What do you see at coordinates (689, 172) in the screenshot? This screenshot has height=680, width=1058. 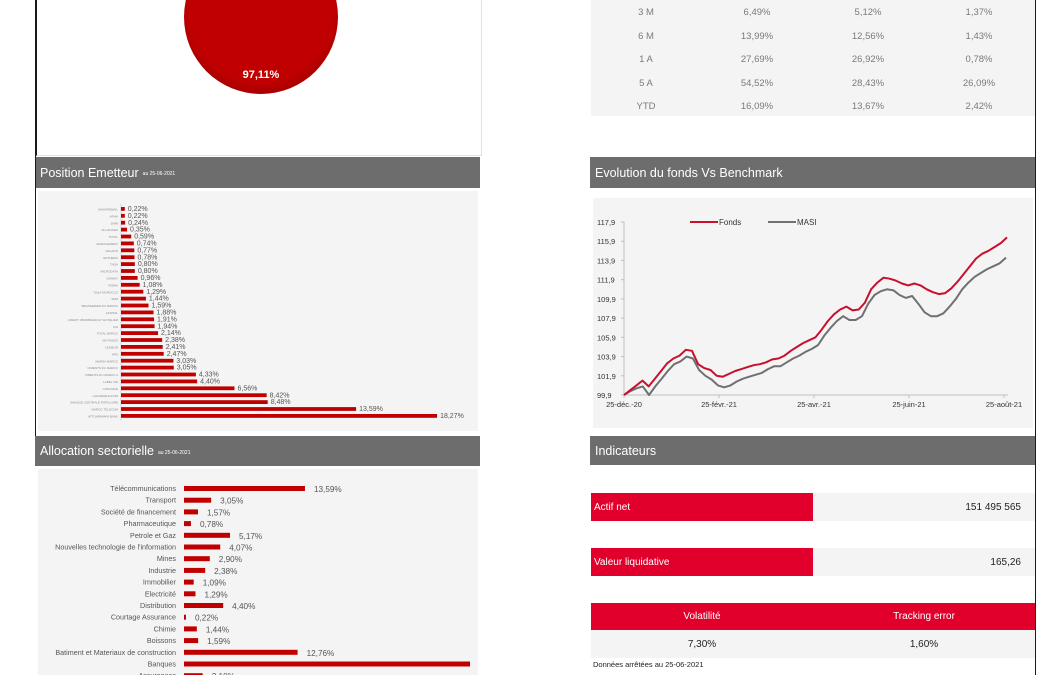 I see `evolution-title: Evolution du fonds Vs Benchmark` at bounding box center [689, 172].